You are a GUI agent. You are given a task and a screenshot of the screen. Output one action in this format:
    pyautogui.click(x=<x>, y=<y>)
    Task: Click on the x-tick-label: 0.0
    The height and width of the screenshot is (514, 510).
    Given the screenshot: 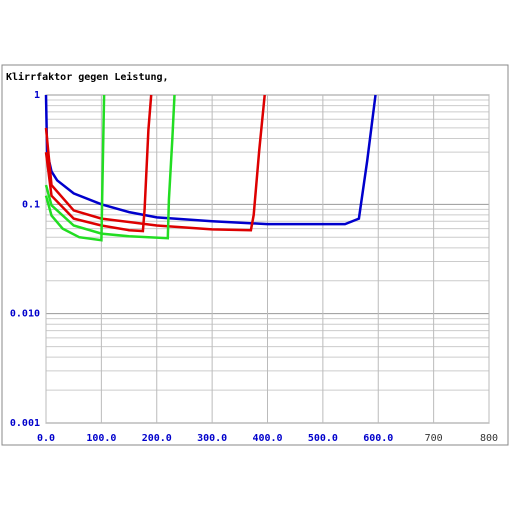 What is the action you would take?
    pyautogui.click(x=46, y=438)
    